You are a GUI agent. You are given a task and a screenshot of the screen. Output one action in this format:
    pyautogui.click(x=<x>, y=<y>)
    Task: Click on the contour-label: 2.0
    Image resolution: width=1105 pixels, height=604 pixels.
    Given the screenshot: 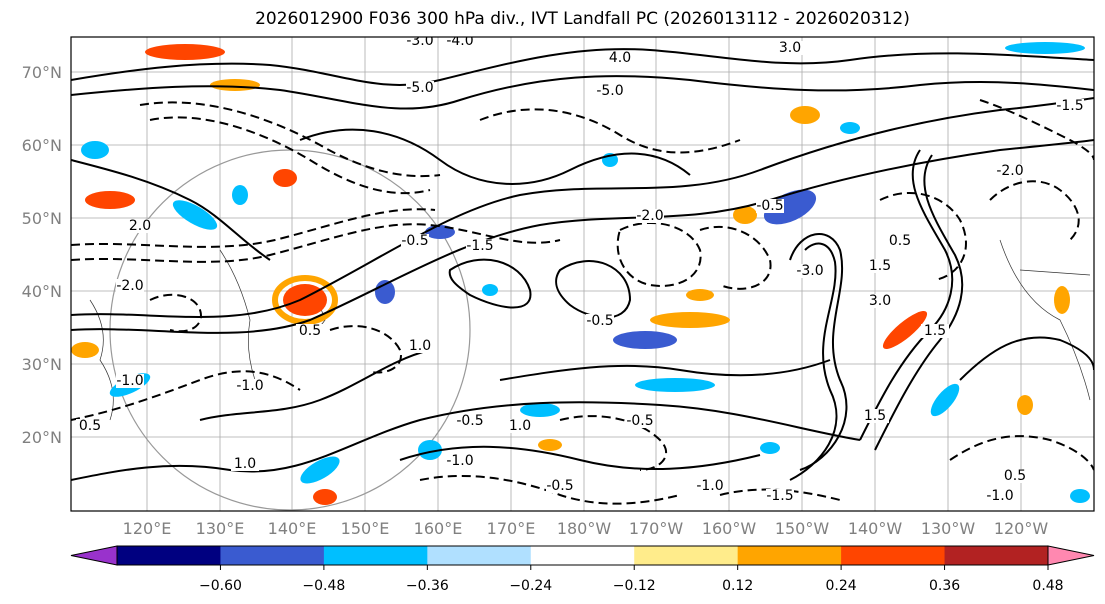 What is the action you would take?
    pyautogui.click(x=140, y=226)
    